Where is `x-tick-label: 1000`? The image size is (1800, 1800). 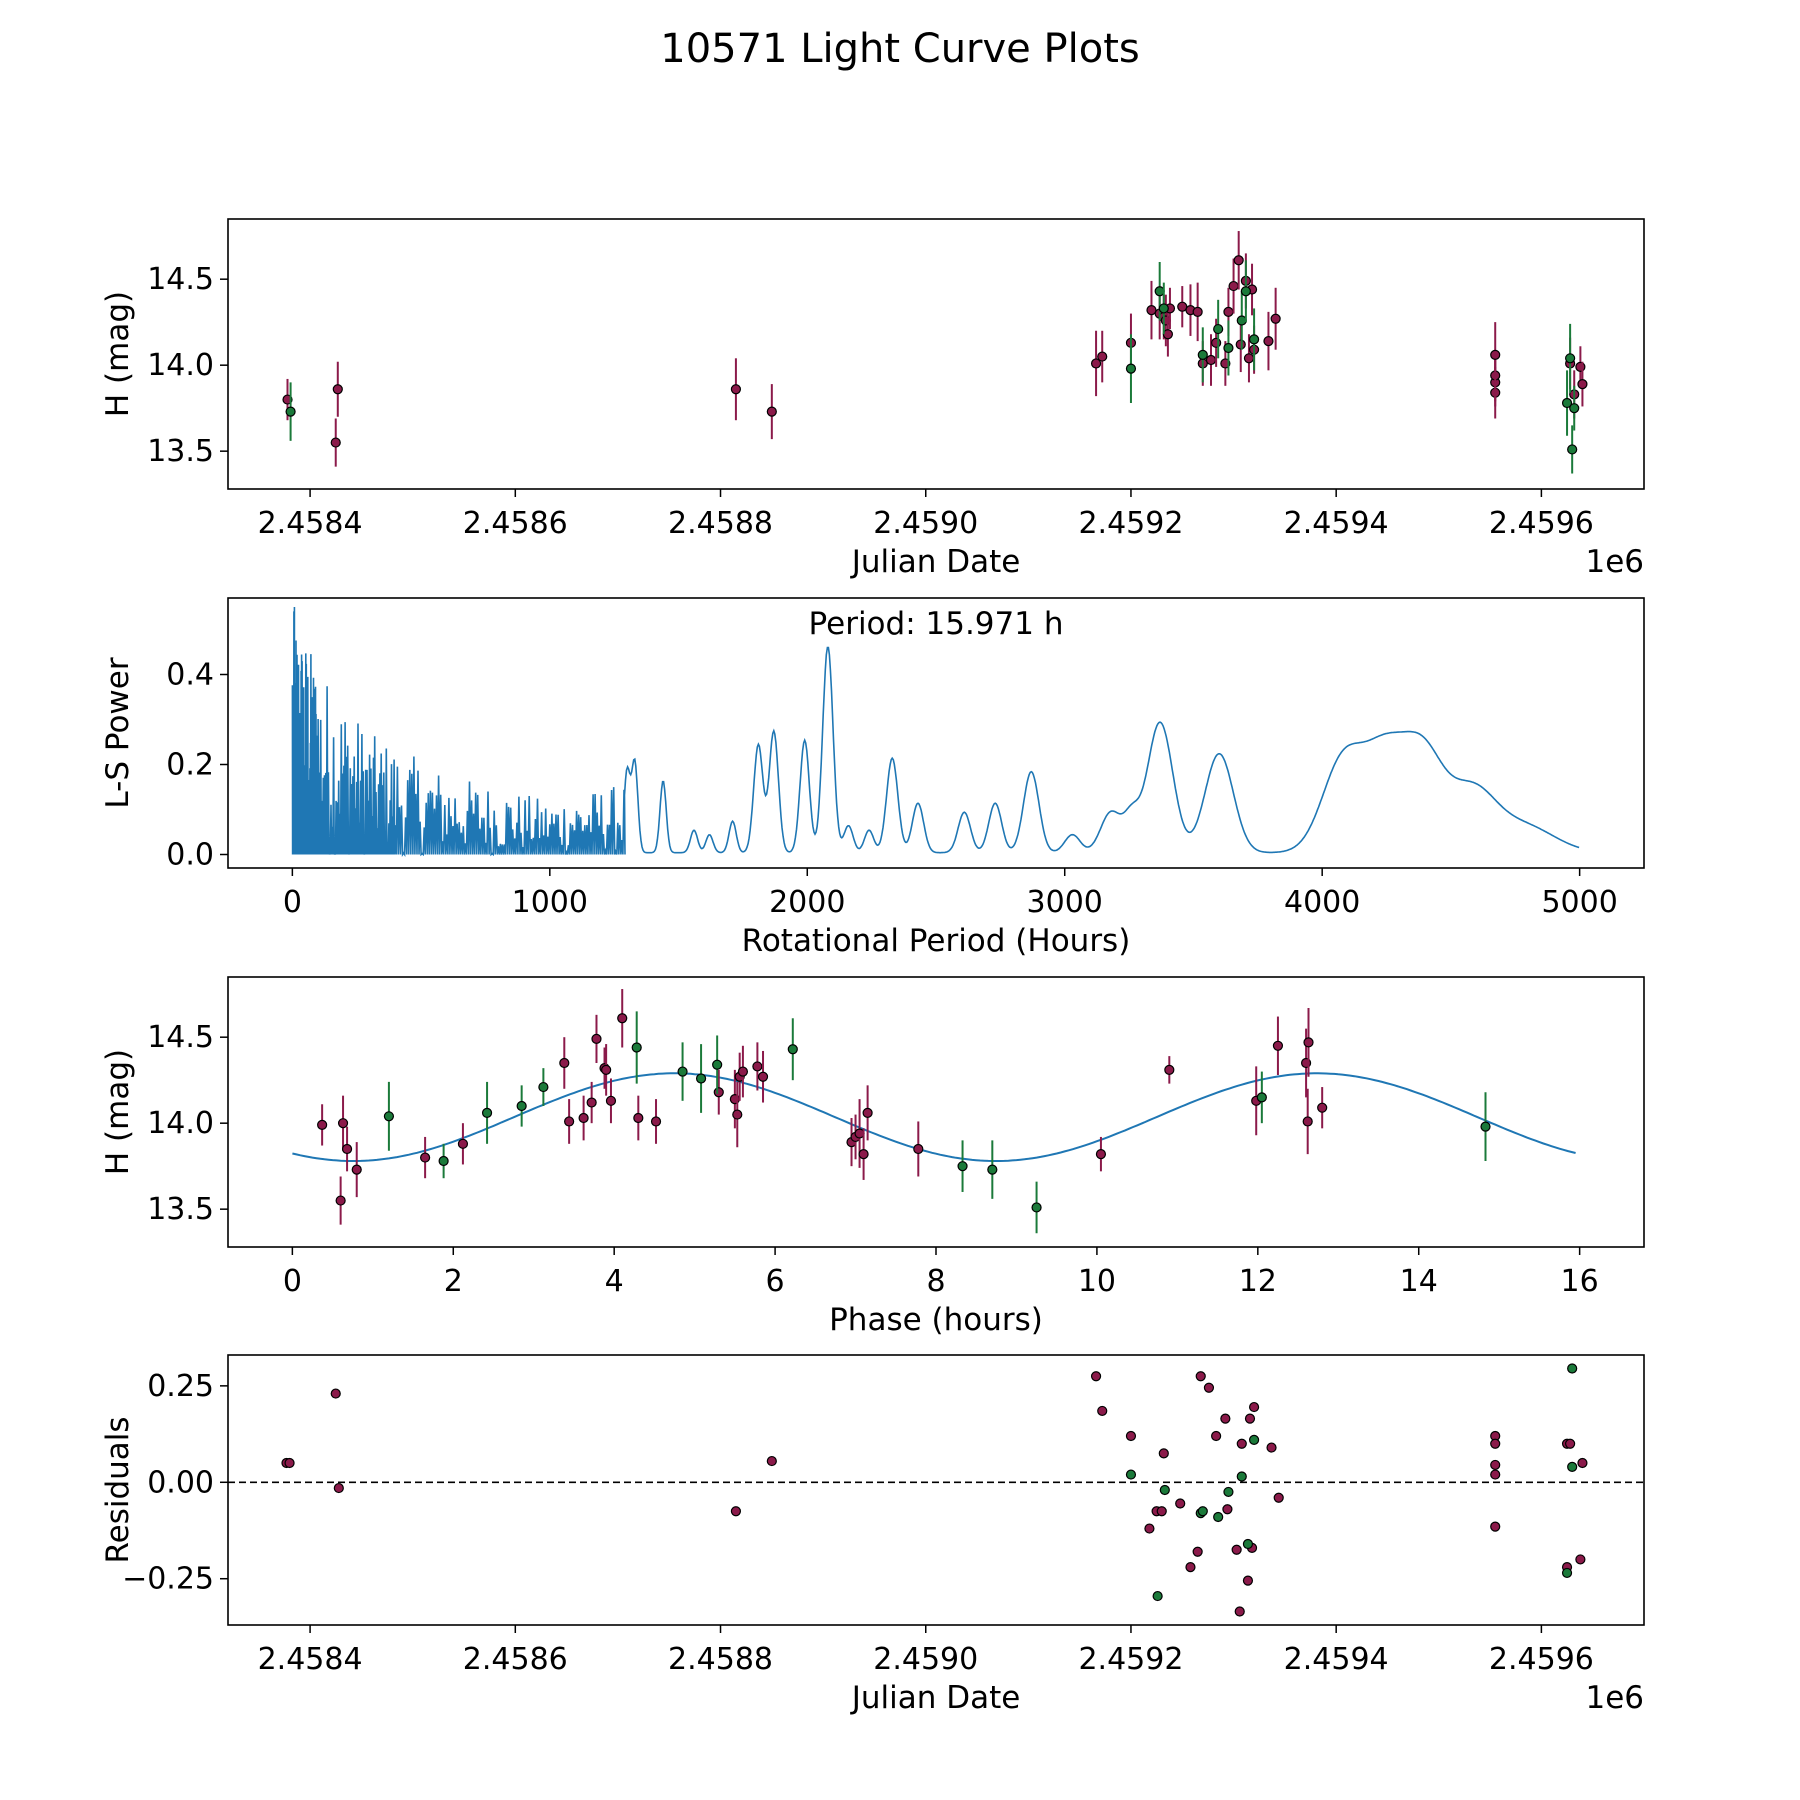
x-tick-label: 1000 is located at coordinates (550, 902).